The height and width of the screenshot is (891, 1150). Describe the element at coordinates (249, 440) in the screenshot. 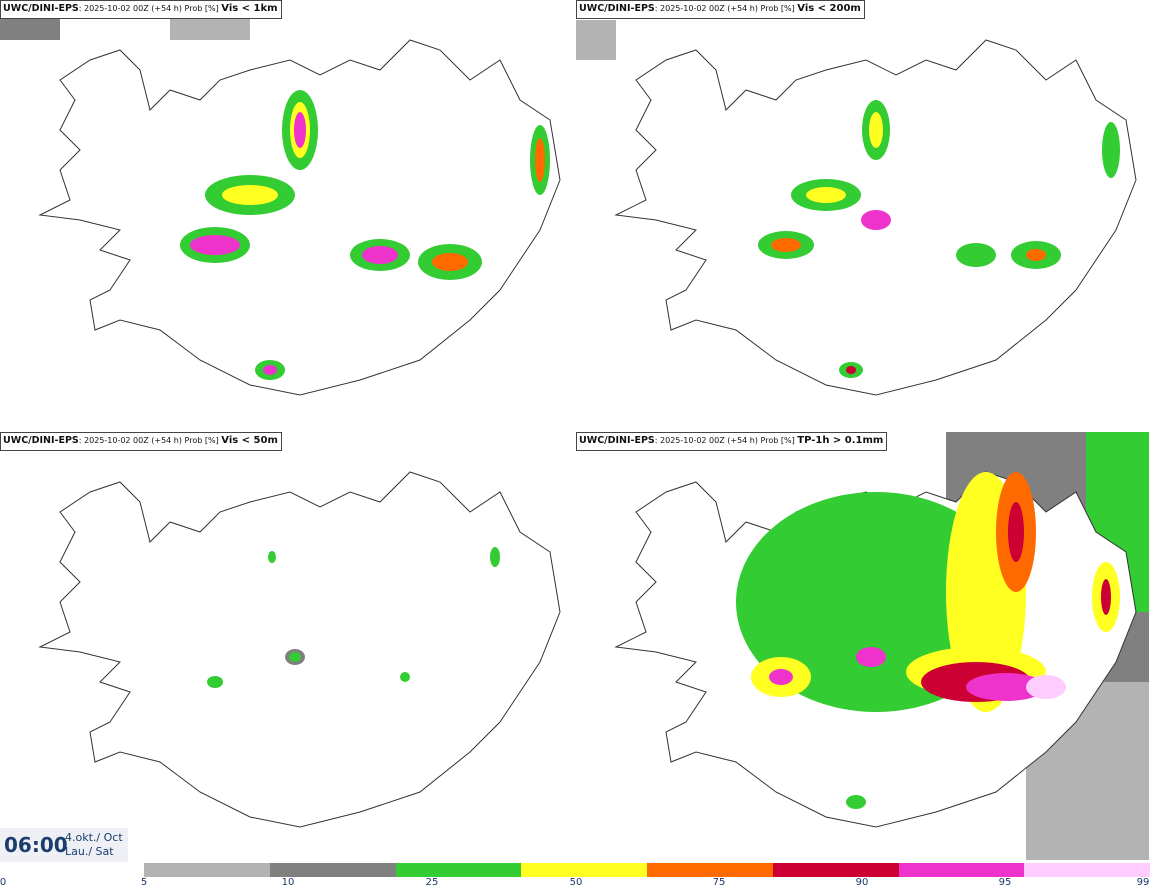

I see `variable-name: Vis < 50m` at that location.